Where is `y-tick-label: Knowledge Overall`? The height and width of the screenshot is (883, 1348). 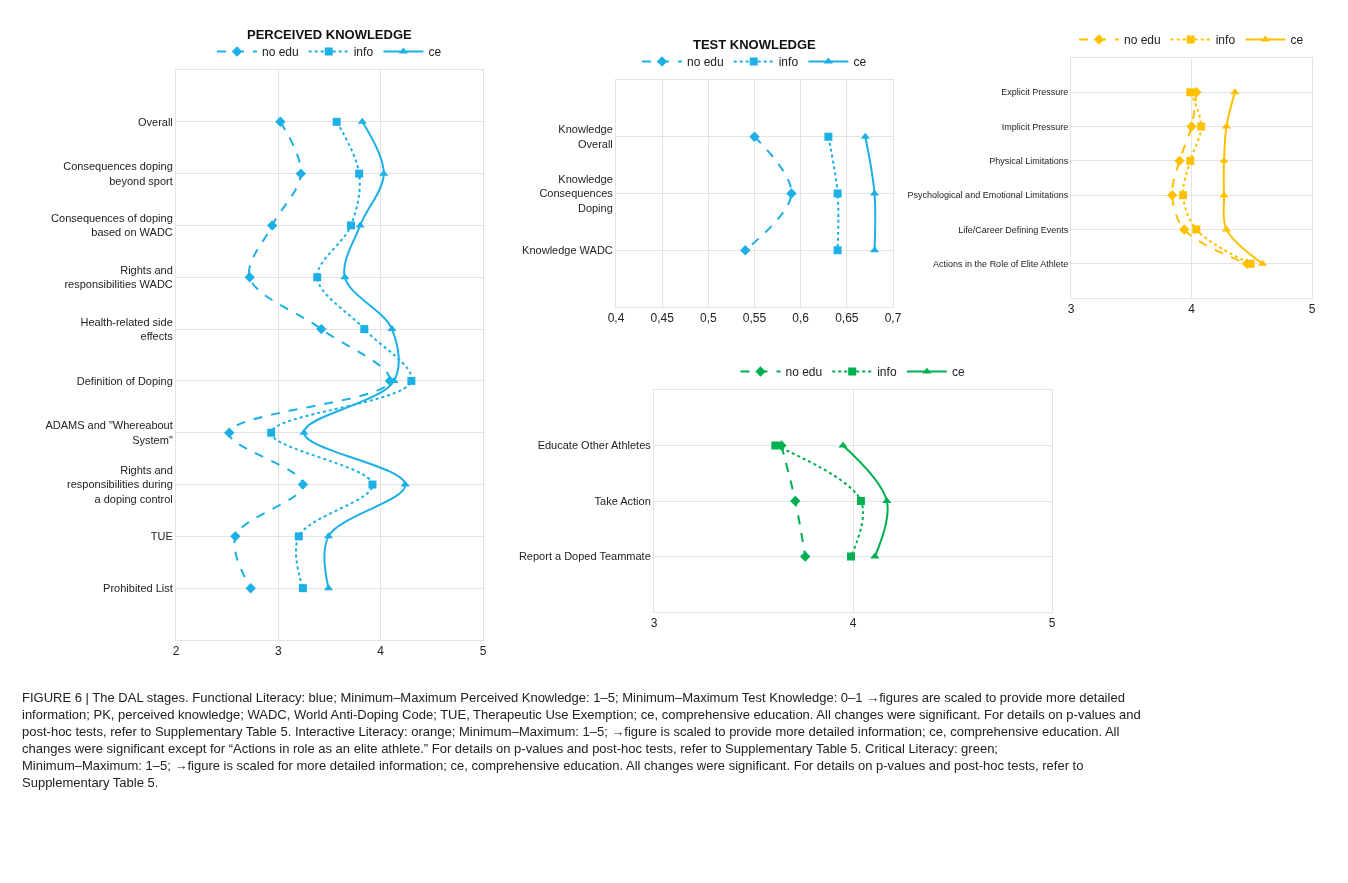 y-tick-label: Knowledge Overall is located at coordinates (585, 136).